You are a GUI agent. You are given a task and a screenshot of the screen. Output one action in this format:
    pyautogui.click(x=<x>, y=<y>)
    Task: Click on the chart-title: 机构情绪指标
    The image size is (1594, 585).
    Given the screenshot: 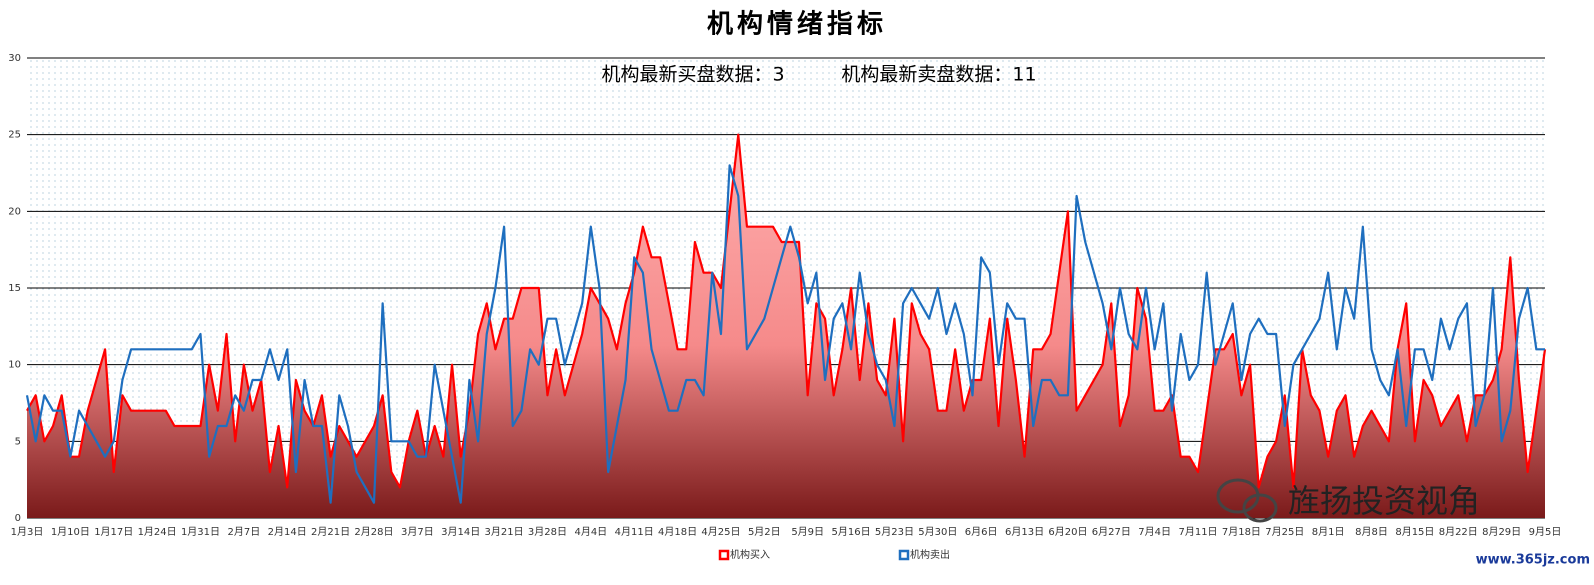 What is the action you would take?
    pyautogui.click(x=797, y=24)
    